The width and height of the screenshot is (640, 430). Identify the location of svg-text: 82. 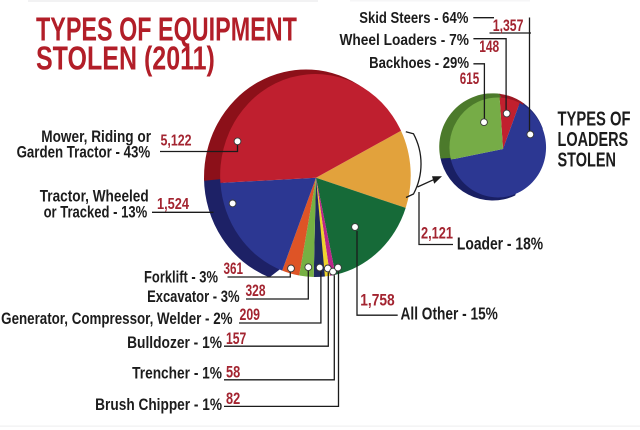
(233, 398).